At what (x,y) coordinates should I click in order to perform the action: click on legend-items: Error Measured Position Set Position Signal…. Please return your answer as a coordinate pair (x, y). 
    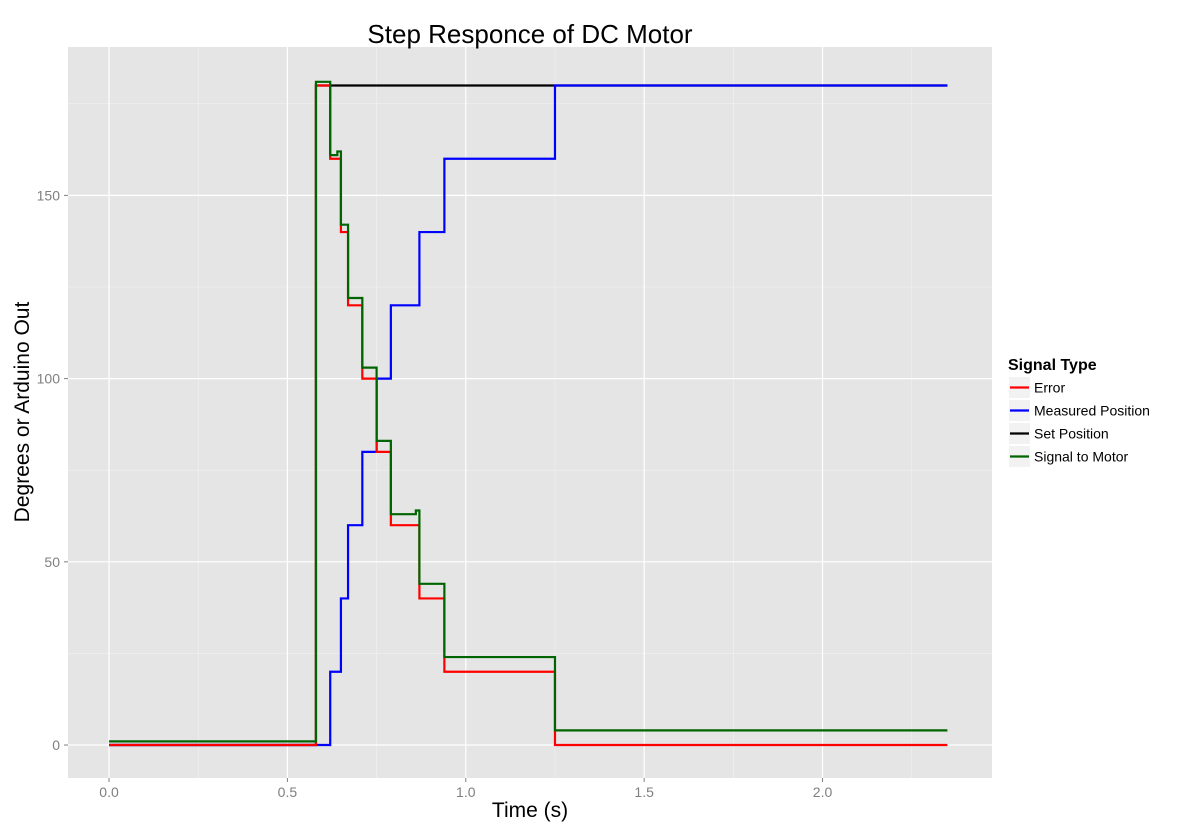
    Looking at the image, I should click on (1079, 422).